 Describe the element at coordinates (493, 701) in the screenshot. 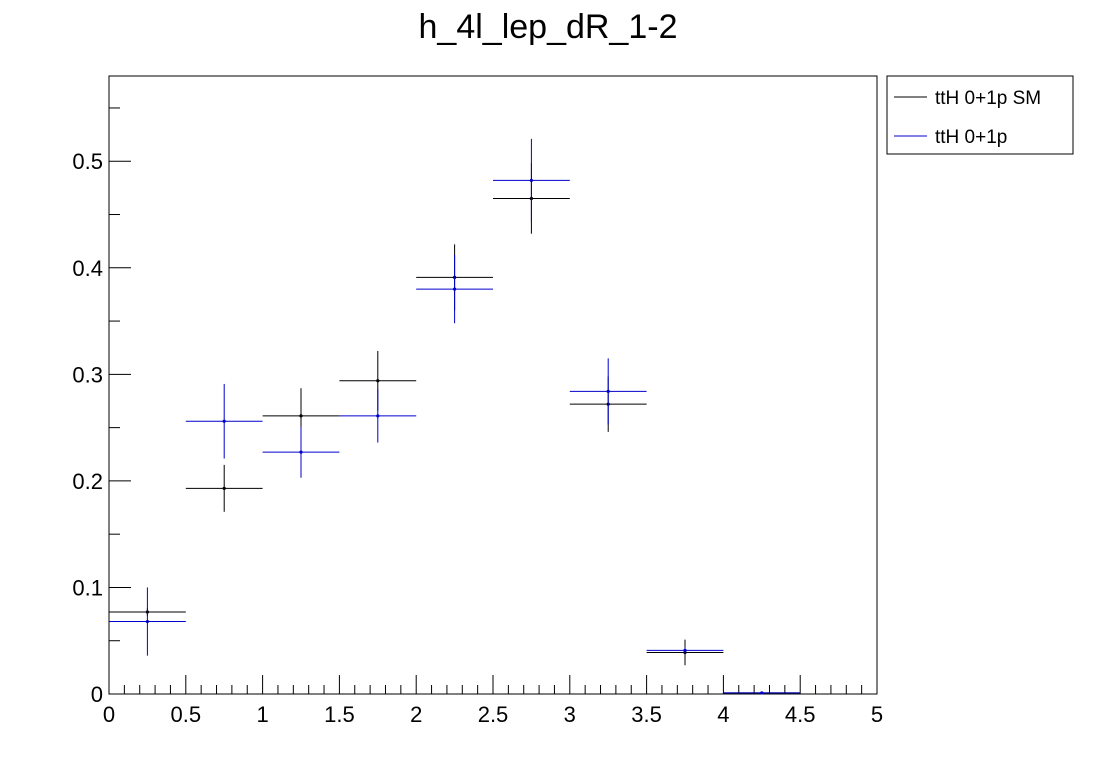

I see `x-axis: 0 0.5 1 1.5 2 2.5 3 3.5 4 4.5 5` at that location.